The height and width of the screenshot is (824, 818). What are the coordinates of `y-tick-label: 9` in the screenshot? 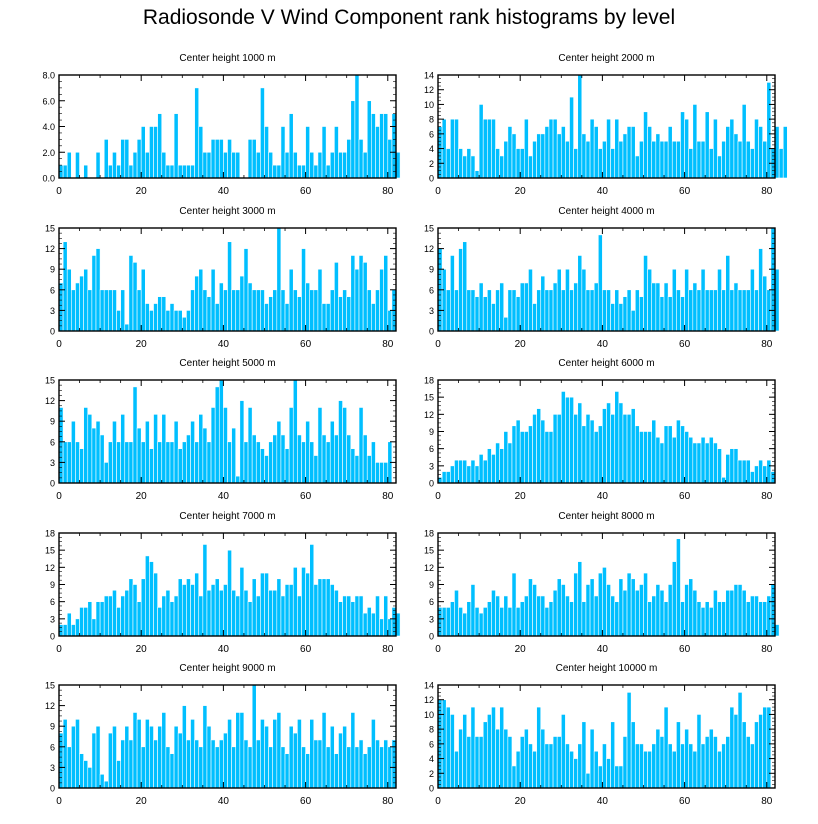 It's located at (431, 432).